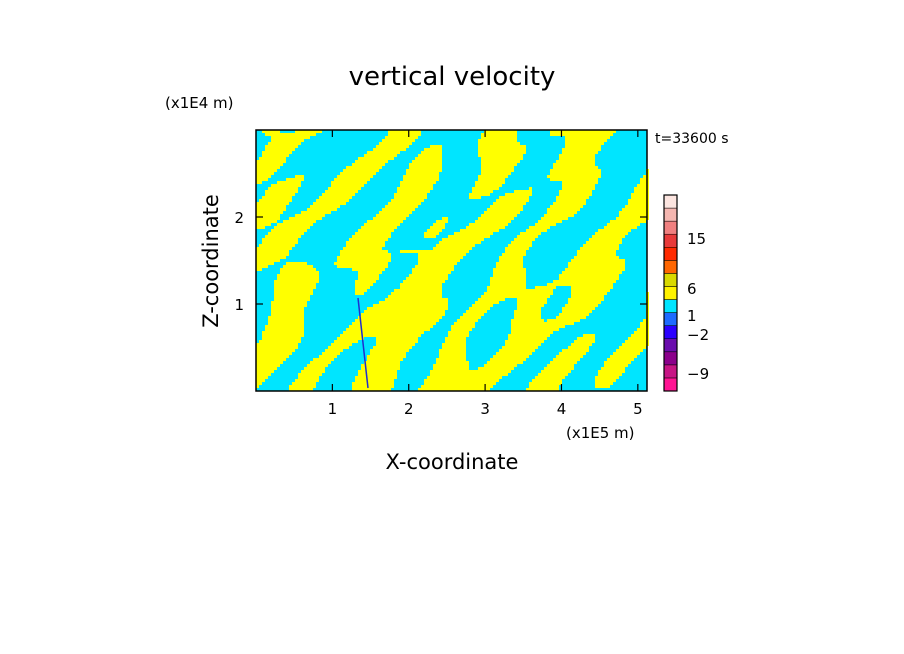 The image size is (904, 654). I want to click on x-tick-label: 5, so click(638, 409).